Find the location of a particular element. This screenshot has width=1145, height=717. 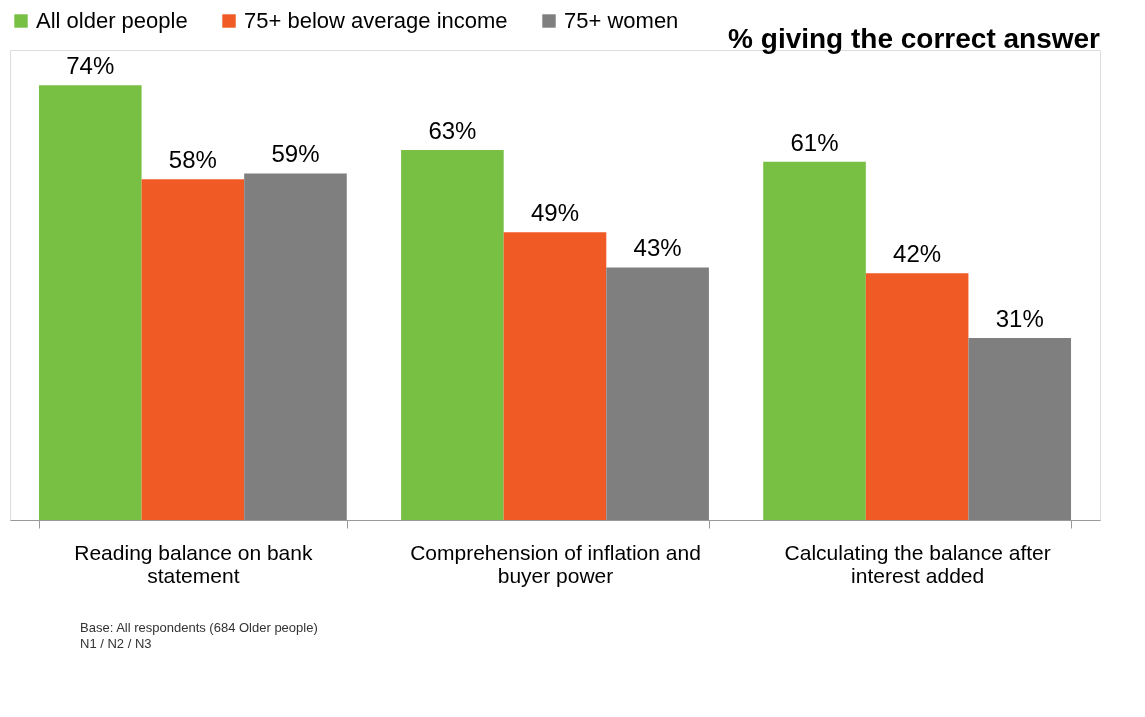

data-label: 42% is located at coordinates (917, 254).